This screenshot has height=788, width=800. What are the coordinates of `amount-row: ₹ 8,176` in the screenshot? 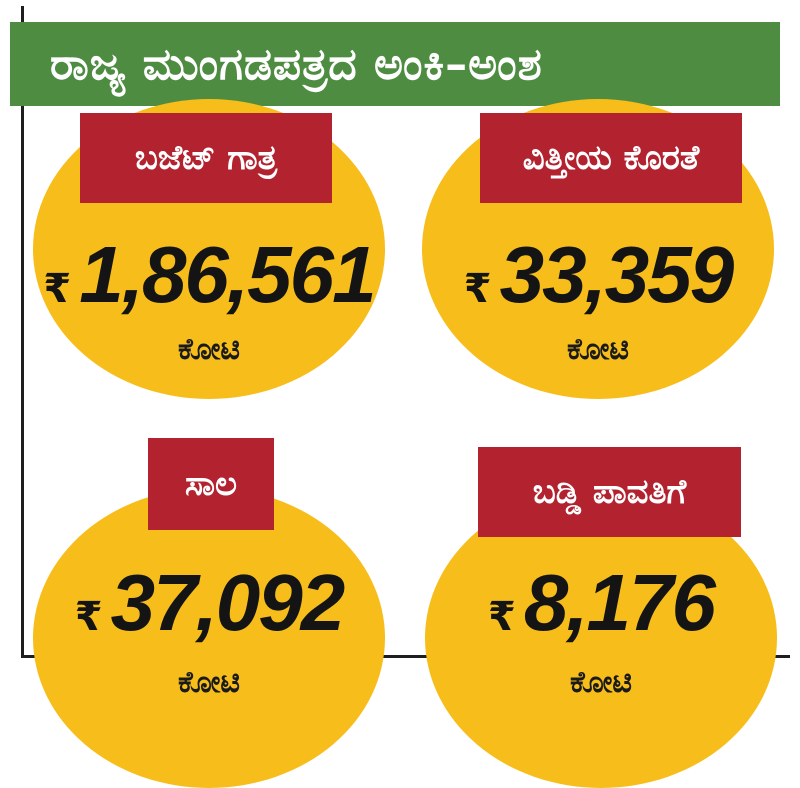 It's located at (601, 603).